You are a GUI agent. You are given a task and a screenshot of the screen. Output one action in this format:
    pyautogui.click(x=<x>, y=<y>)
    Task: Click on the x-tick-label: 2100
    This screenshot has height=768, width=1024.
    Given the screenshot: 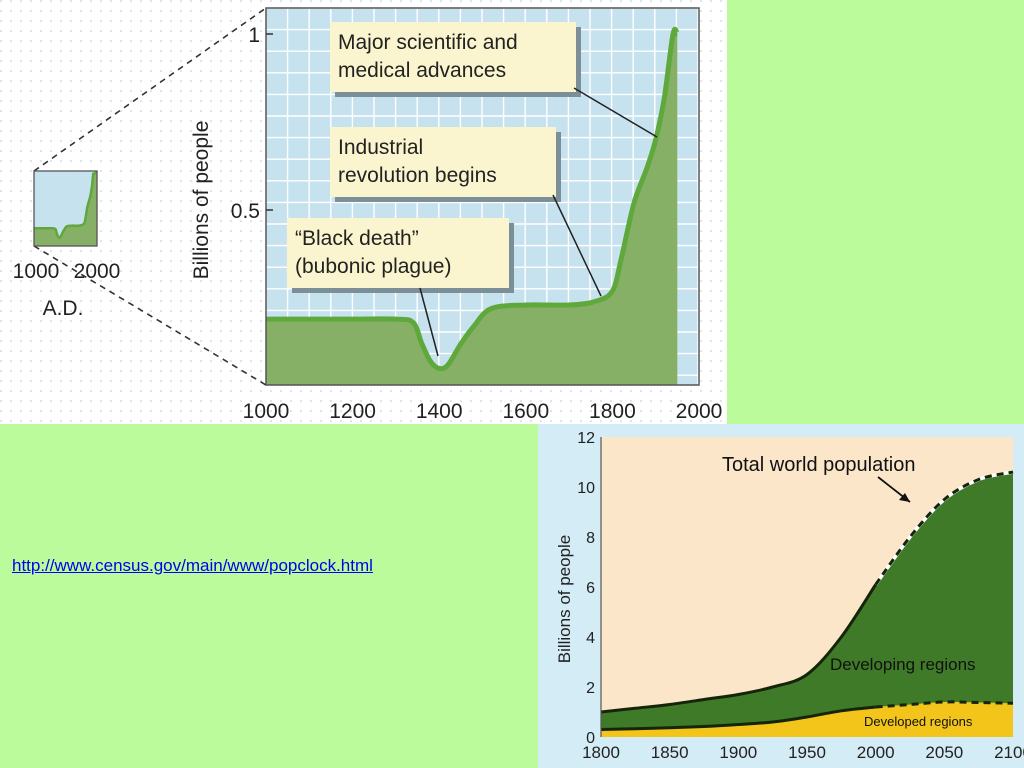 What is the action you would take?
    pyautogui.click(x=1009, y=752)
    